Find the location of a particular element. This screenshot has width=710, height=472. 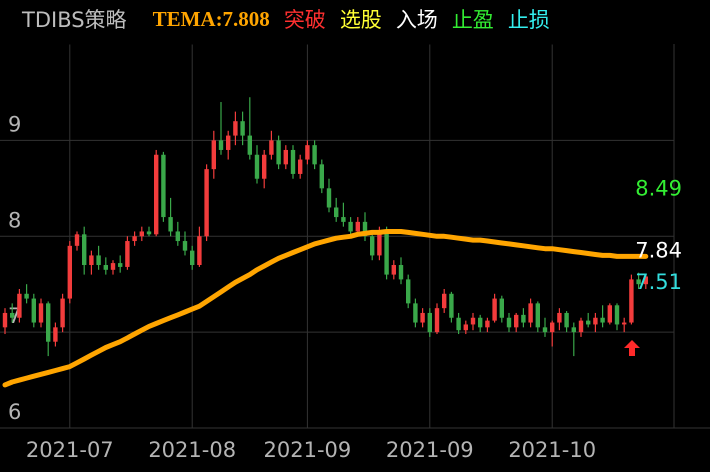

entry-arrow is located at coordinates (632, 348).